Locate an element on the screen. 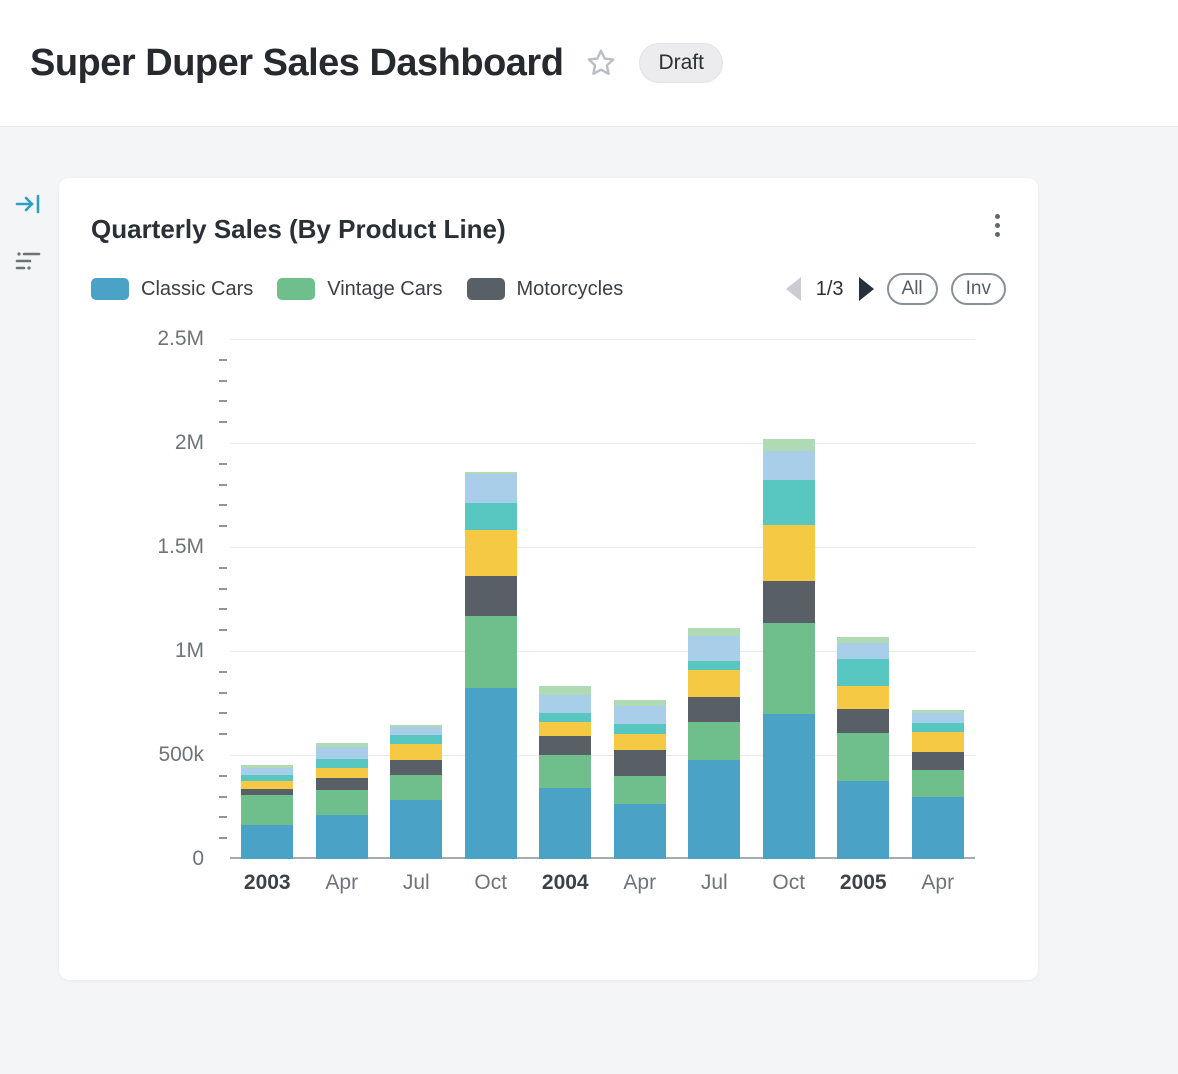 The image size is (1178, 1074). legend-label: Vintage Cars is located at coordinates (385, 288).